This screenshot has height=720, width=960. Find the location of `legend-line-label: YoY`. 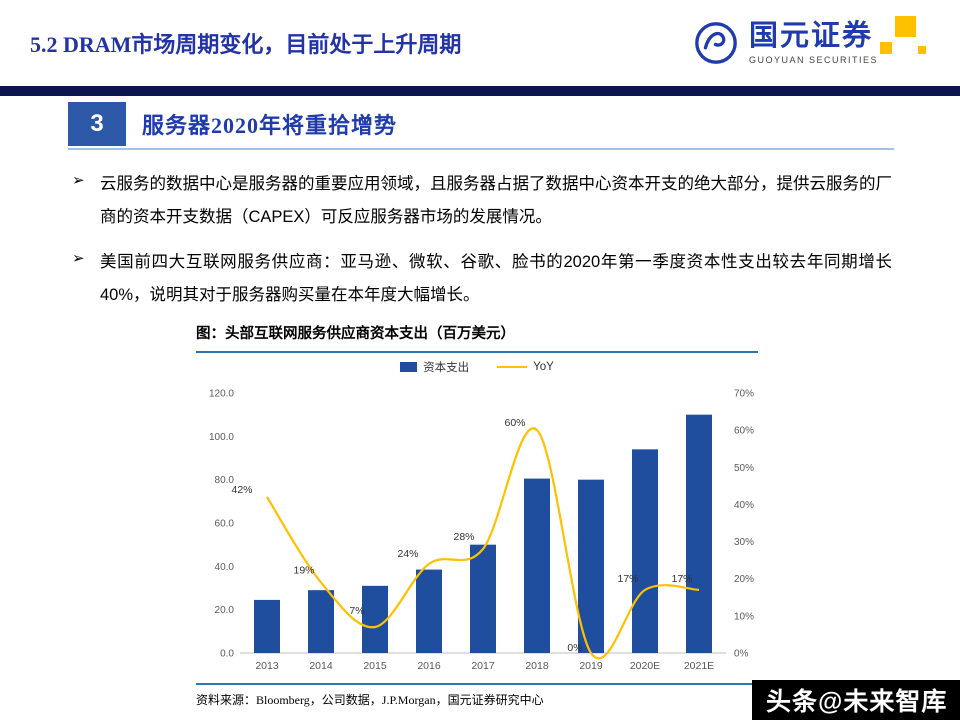

legend-line-label: YoY is located at coordinates (543, 367).